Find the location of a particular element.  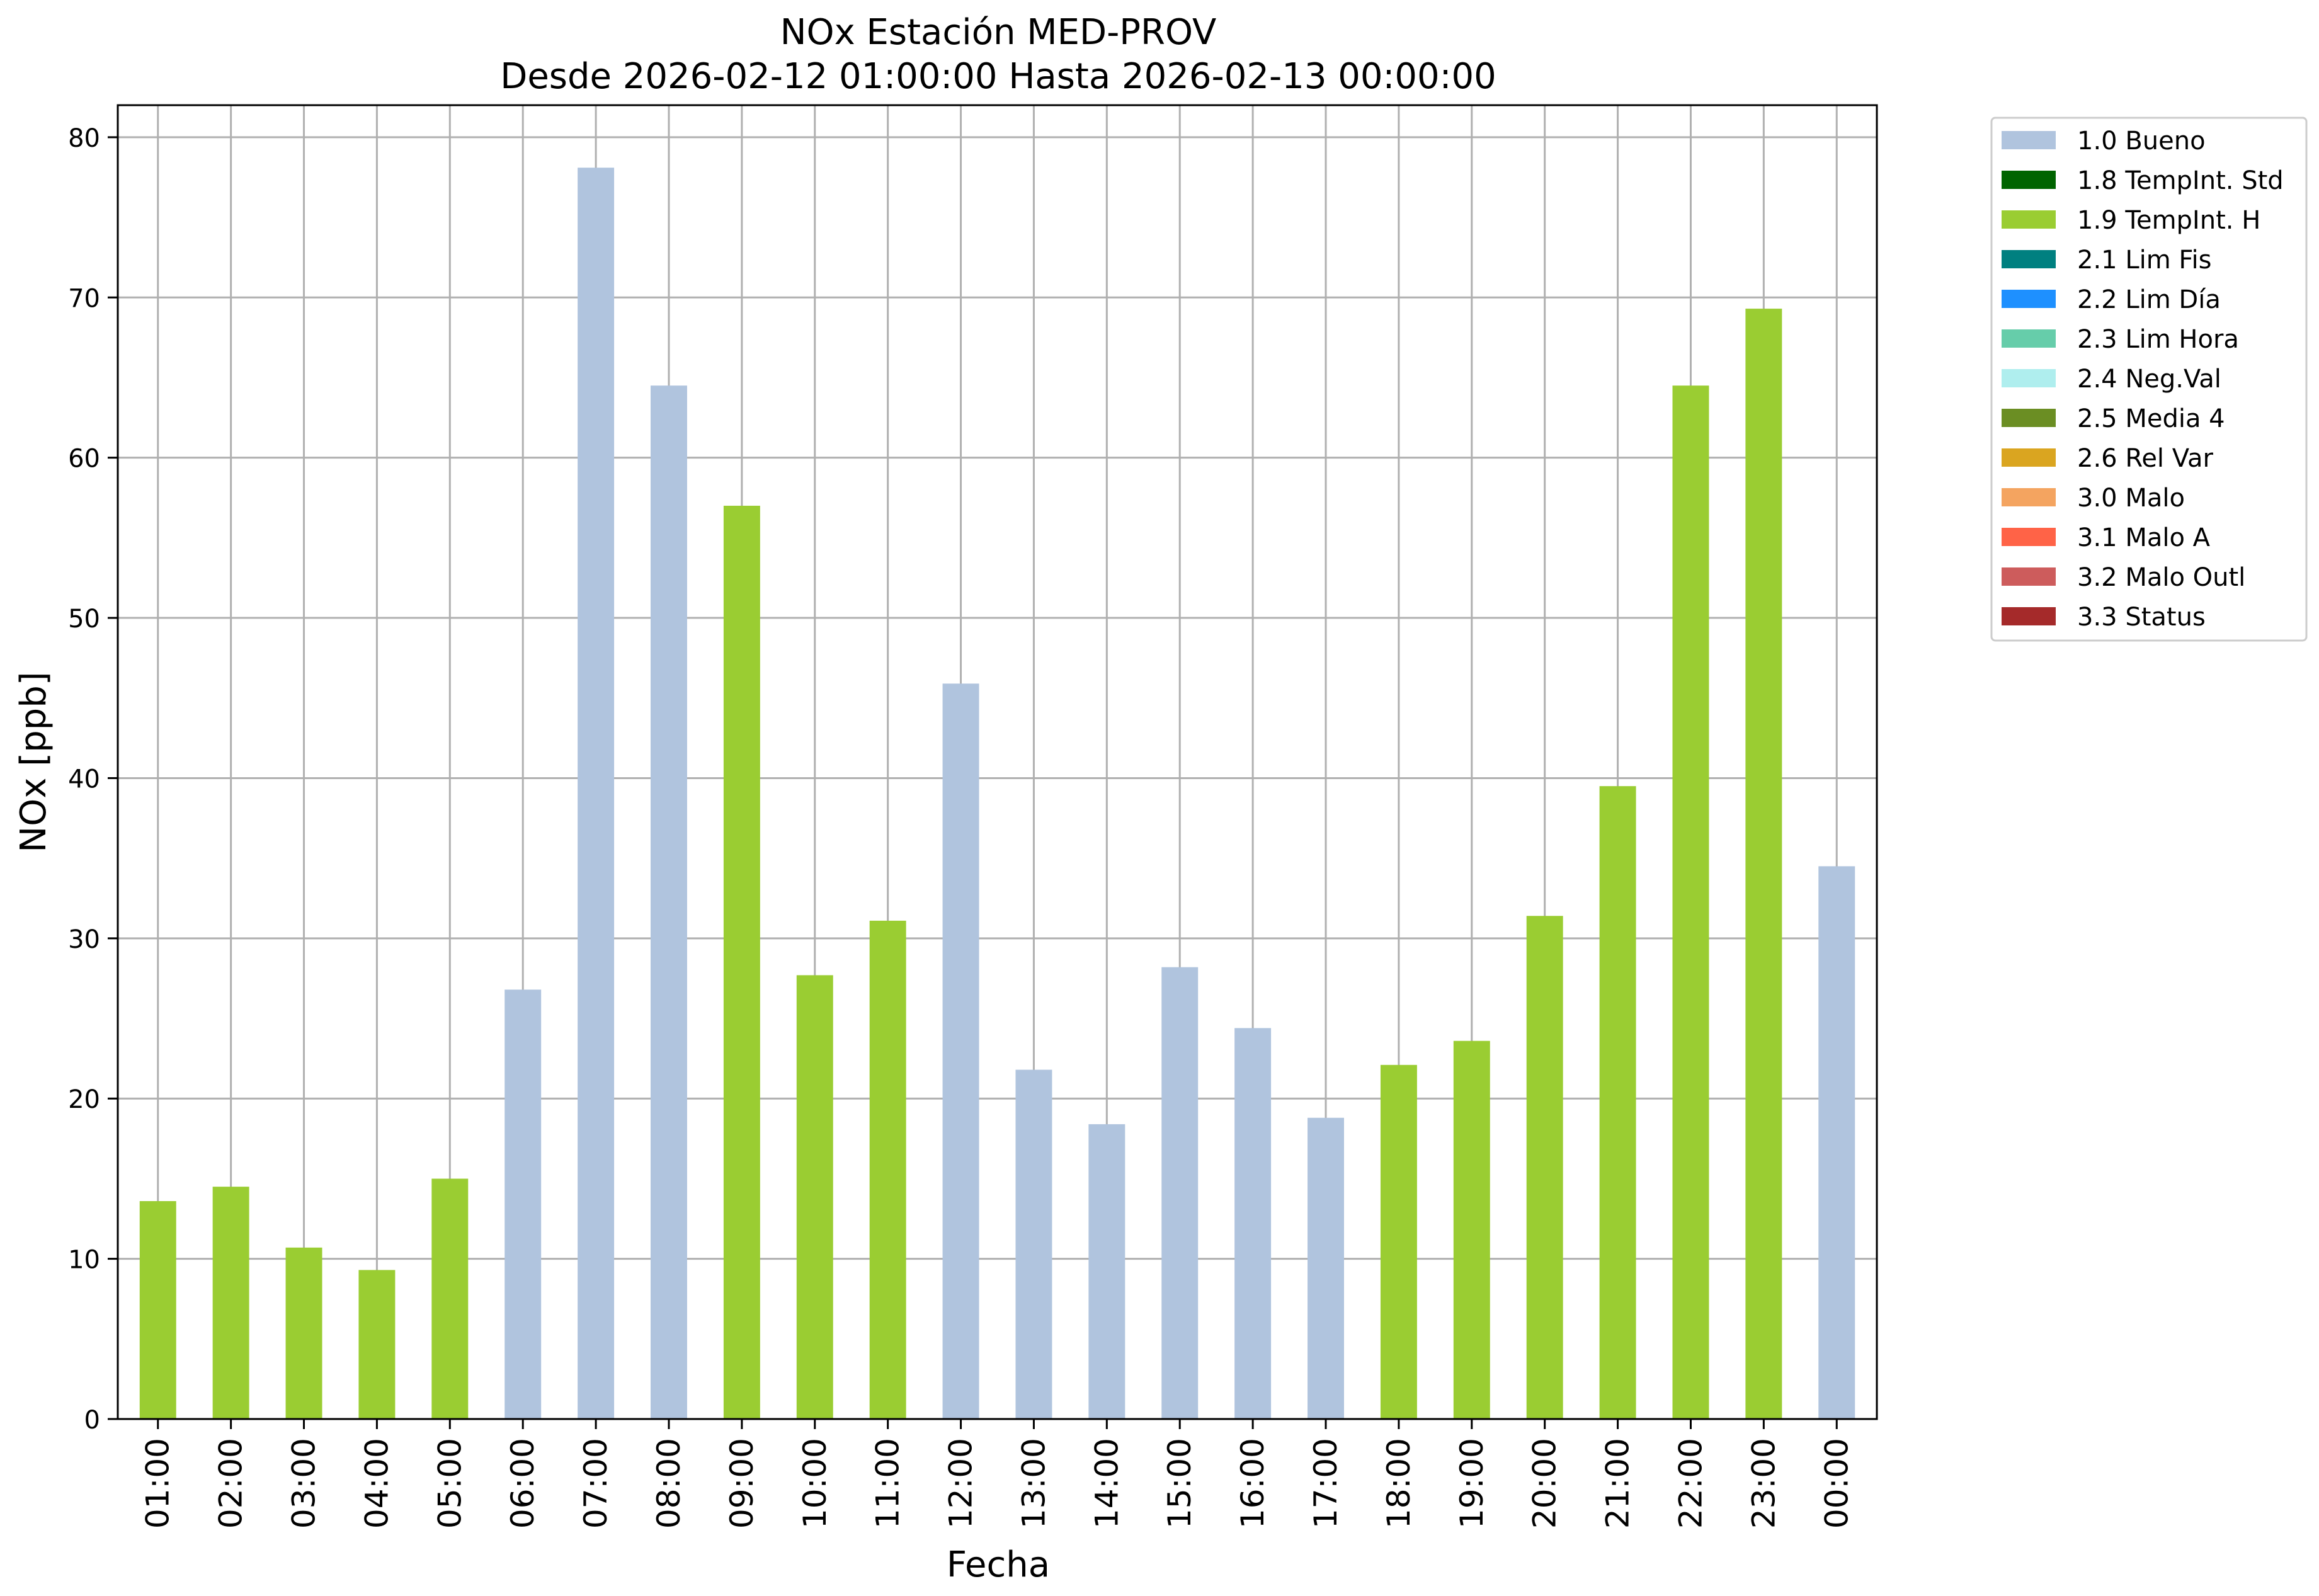

y-axis: 0 10 20 30 40 50 60 70 80 is located at coordinates (93, 779).